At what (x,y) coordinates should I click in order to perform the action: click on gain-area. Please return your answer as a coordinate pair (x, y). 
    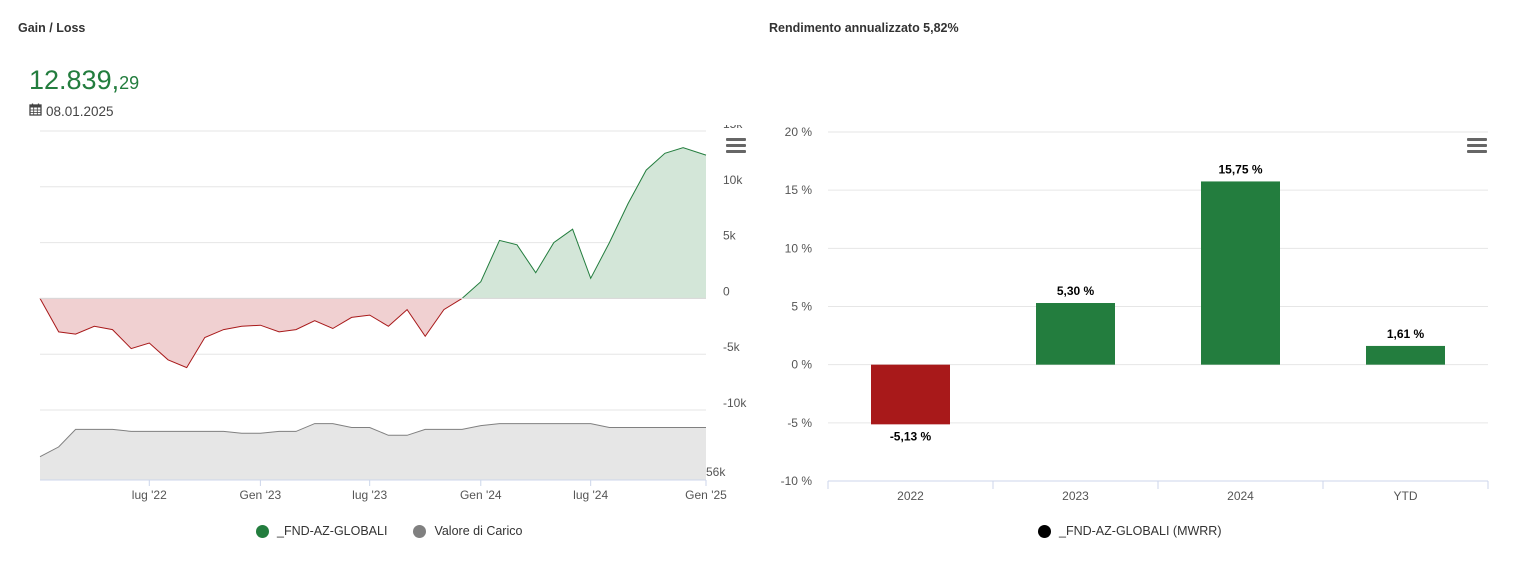
    Looking at the image, I should click on (584, 223).